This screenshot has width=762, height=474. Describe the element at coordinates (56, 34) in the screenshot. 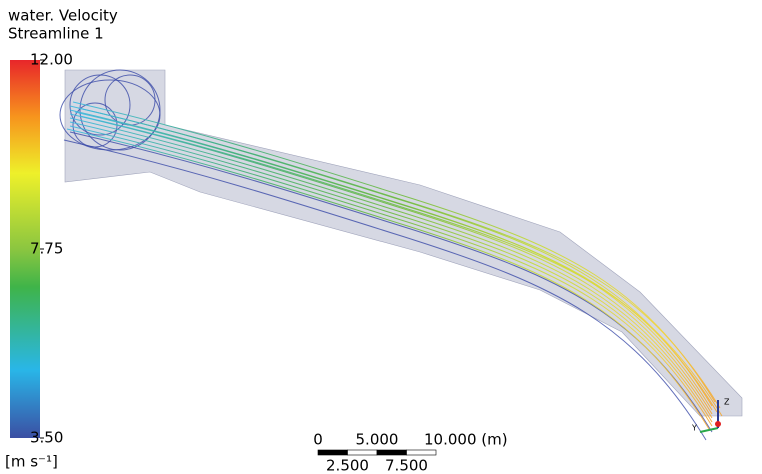

I see `legend-subtitle: Streamline 1` at that location.